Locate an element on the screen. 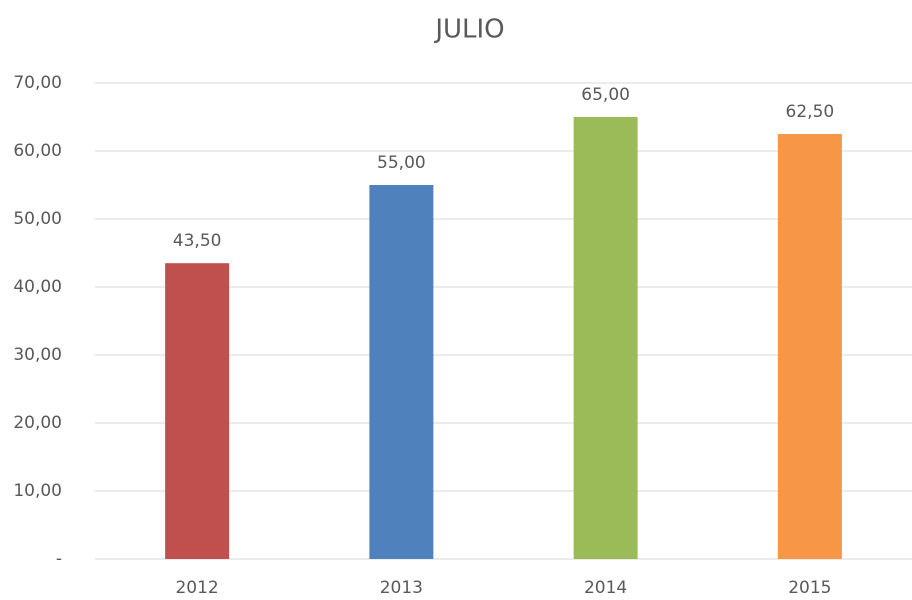 This screenshot has height=600, width=912. data-label: 55,00 is located at coordinates (401, 163).